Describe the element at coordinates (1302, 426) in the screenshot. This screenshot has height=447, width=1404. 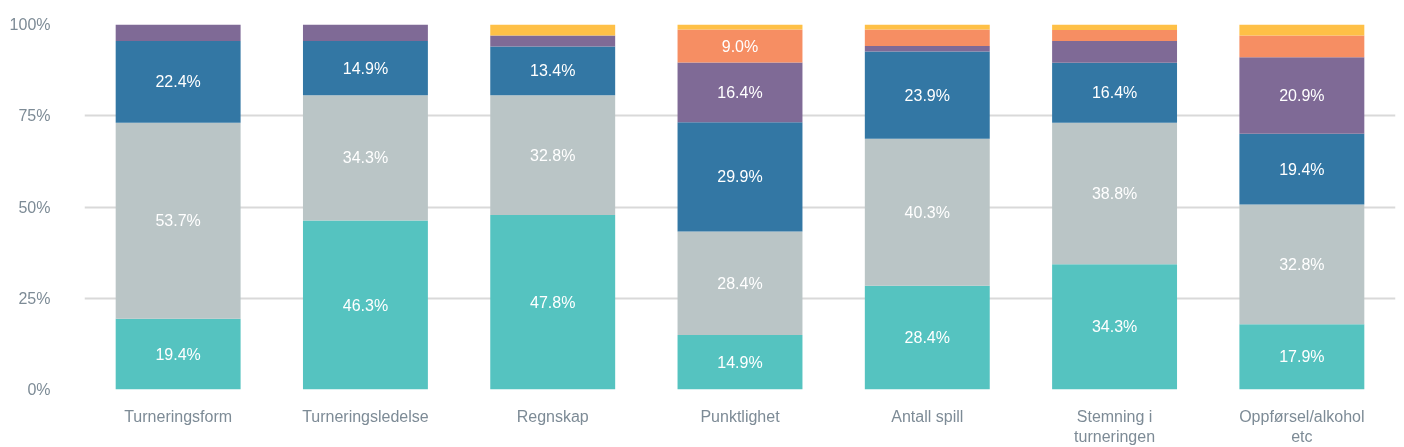
I see `x-tick-label: Oppførsel/alkohol etc` at that location.